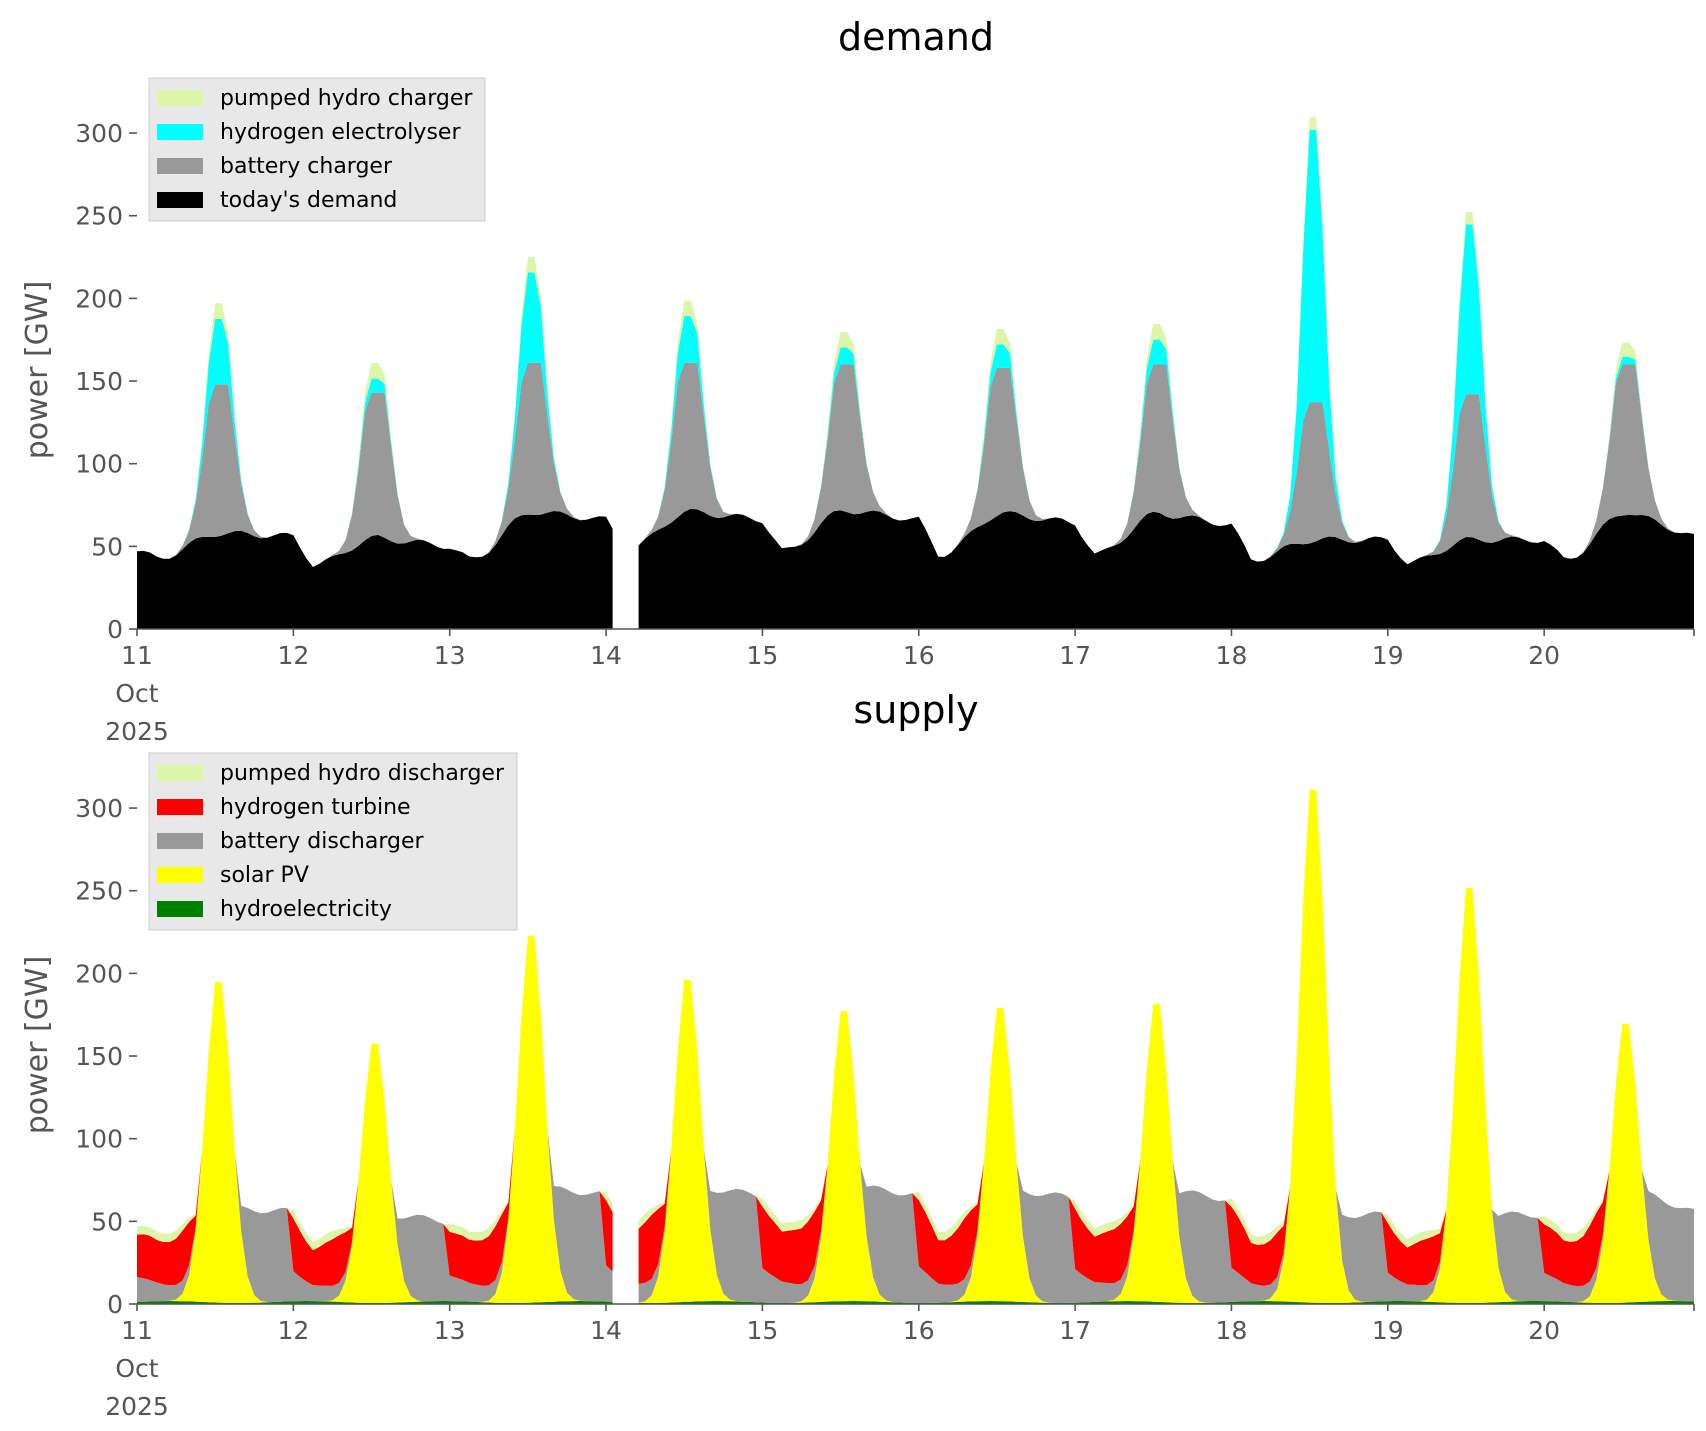 The width and height of the screenshot is (1706, 1431). Describe the element at coordinates (180, 909) in the screenshot. I see `legend-swatch-hydroelectricity` at that location.